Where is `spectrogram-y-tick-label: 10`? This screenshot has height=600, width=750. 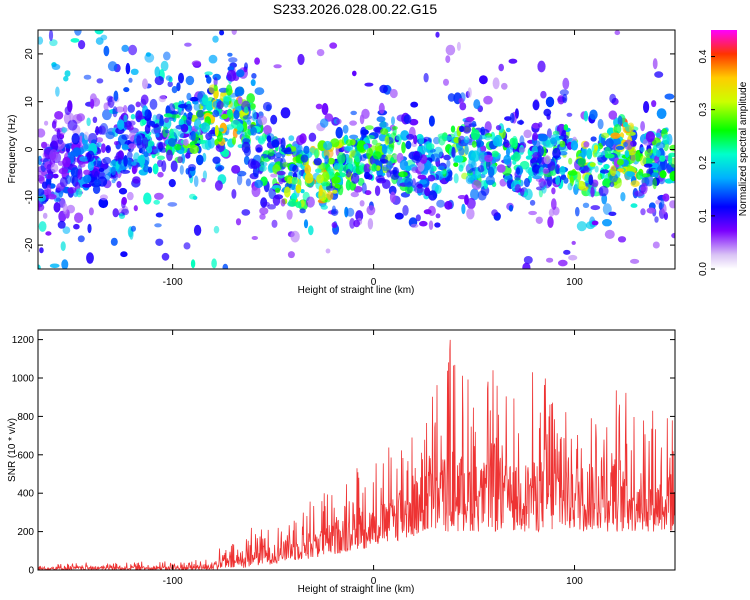 spectrogram-y-tick-label: 10 is located at coordinates (29, 102).